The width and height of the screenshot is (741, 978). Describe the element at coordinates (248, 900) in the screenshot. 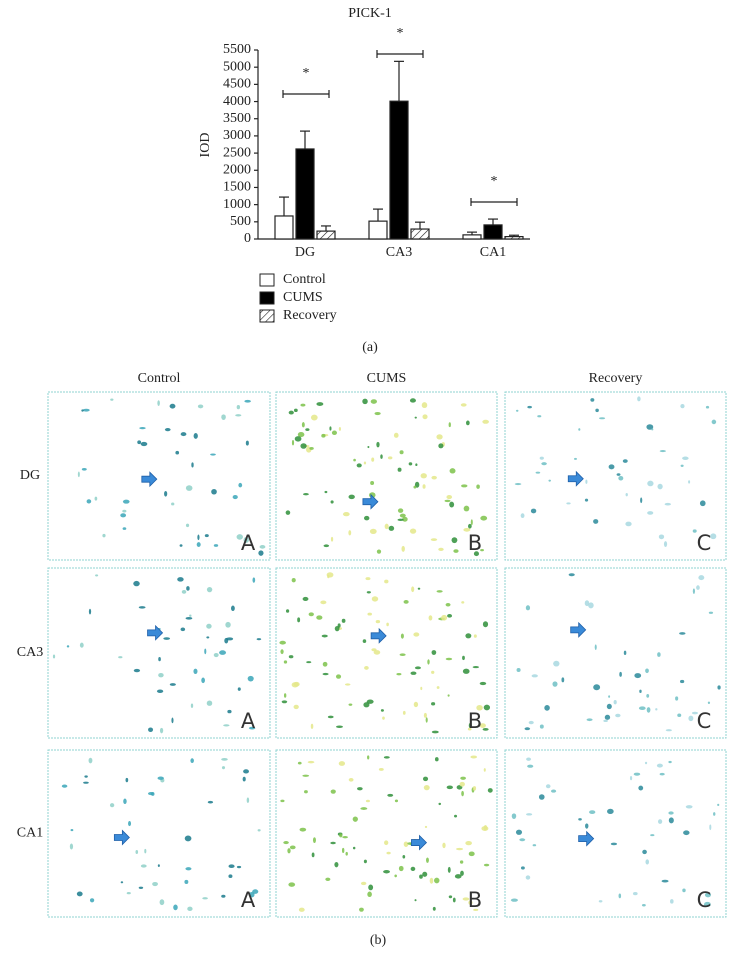

I see `panel-letter: A` at that location.